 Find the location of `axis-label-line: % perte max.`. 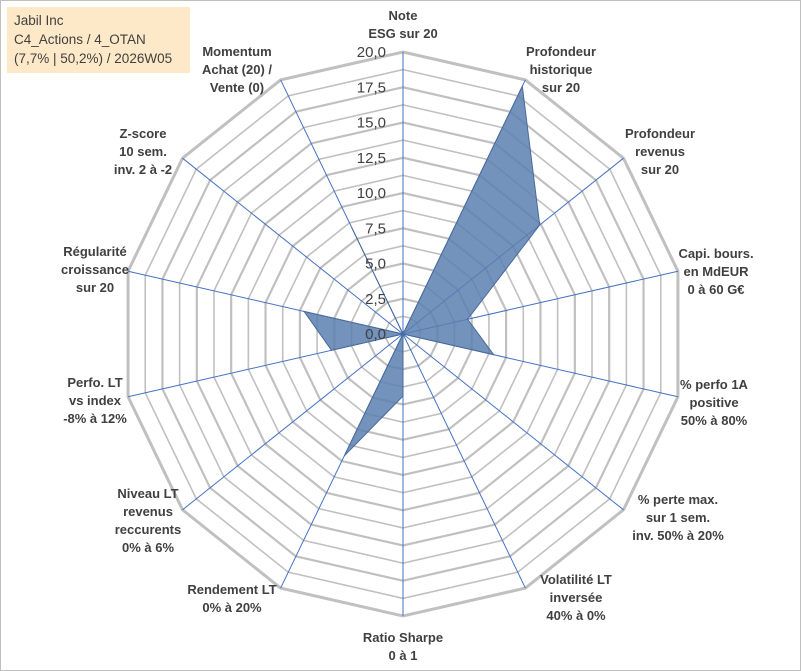

axis-label-line: % perte max. is located at coordinates (678, 499).